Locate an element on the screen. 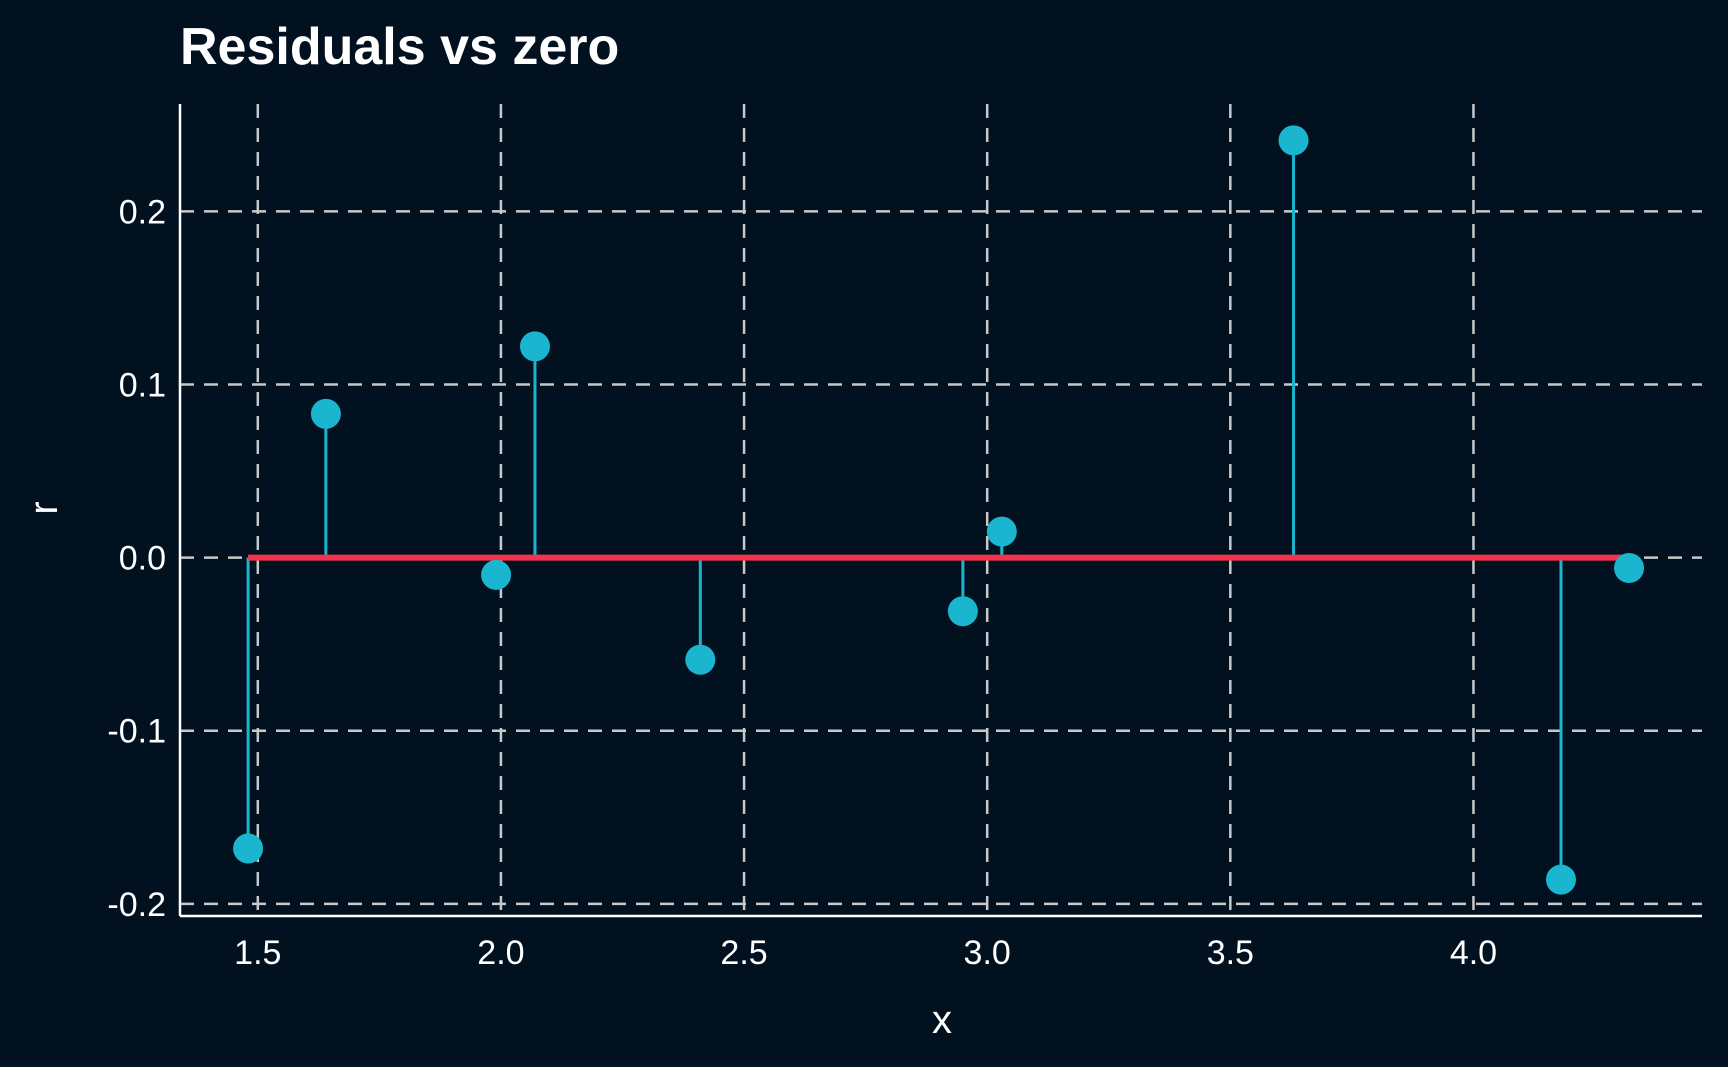 This screenshot has width=1728, height=1067. x-tick-label: 3.5 is located at coordinates (1230, 953).